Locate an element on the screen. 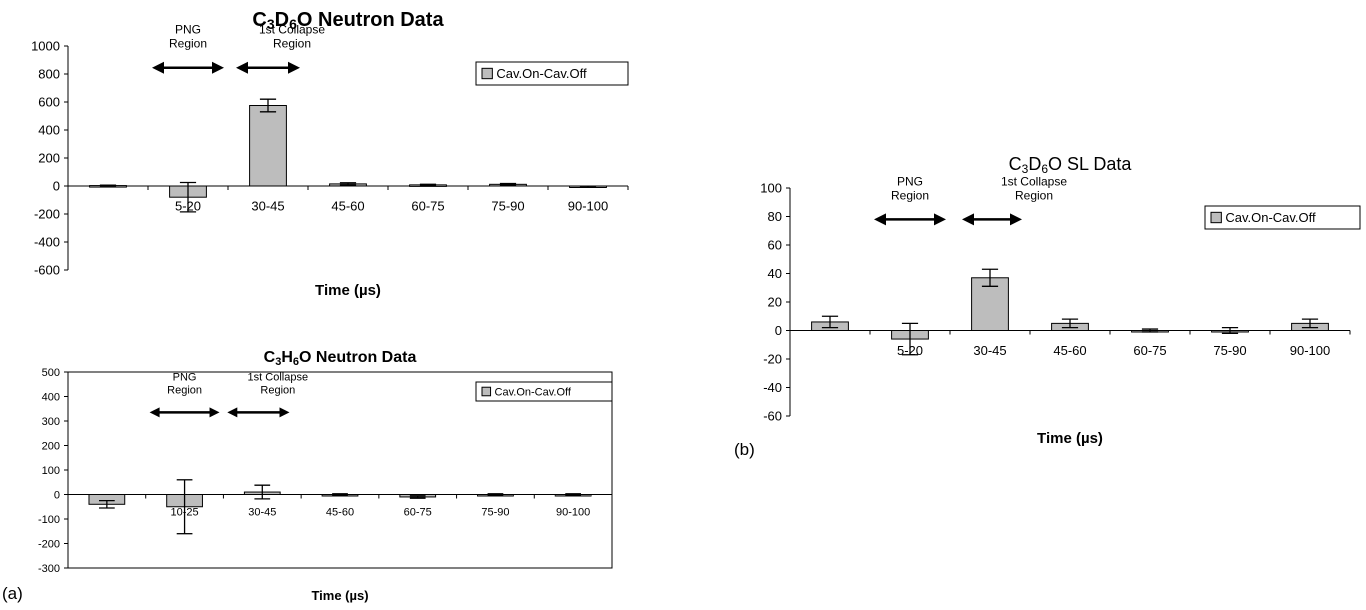 The image size is (1366, 610). y-tick-label: 500 is located at coordinates (51, 373).